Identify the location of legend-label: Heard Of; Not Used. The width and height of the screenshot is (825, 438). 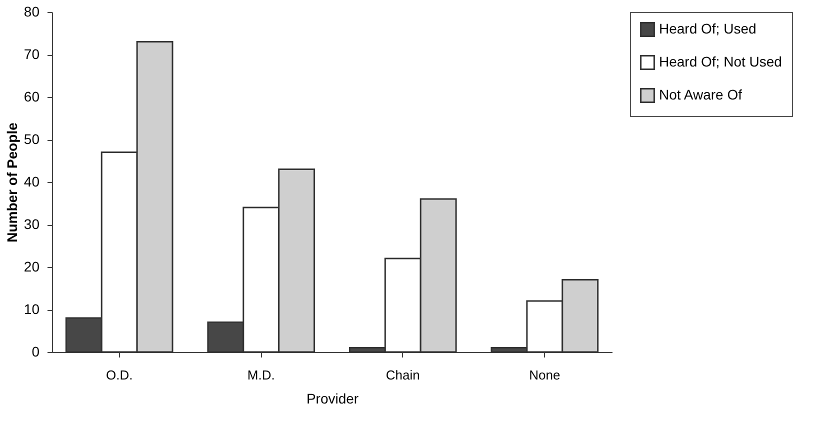
(720, 62).